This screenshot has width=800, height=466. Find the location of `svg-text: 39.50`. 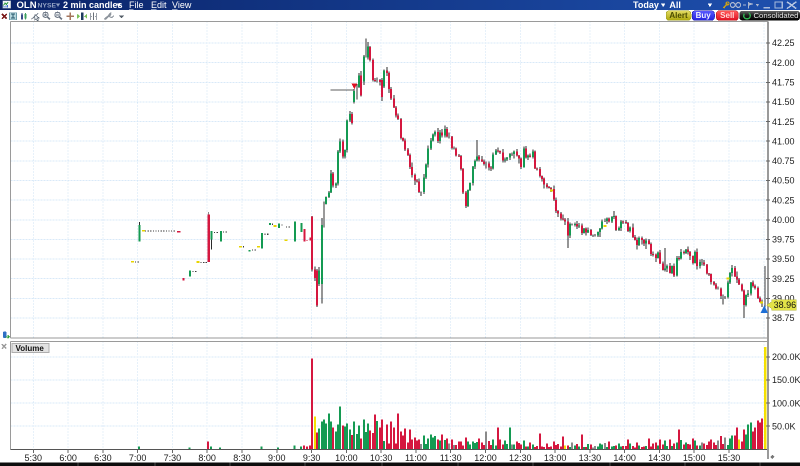

svg-text: 39.50 is located at coordinates (783, 259).